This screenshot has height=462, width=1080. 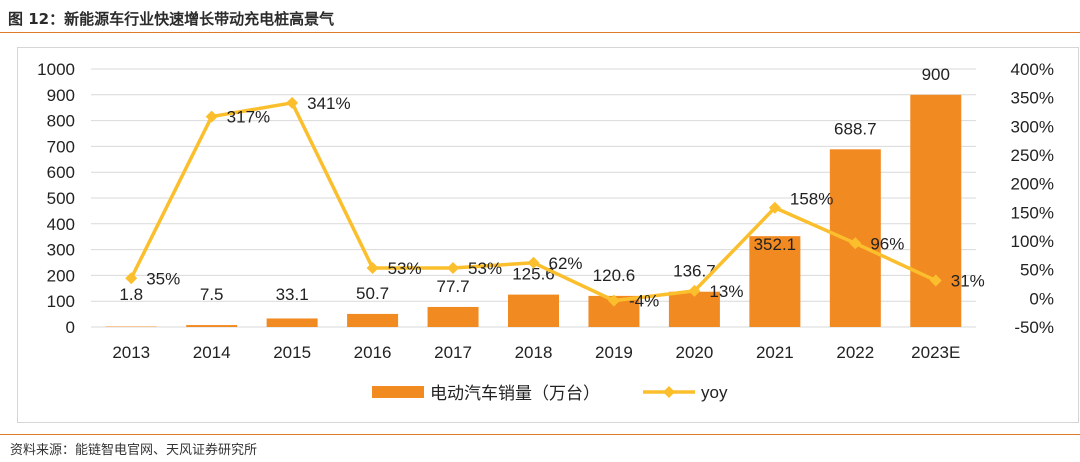 What do you see at coordinates (292, 352) in the screenshot?
I see `x-axis-tick: 2015` at bounding box center [292, 352].